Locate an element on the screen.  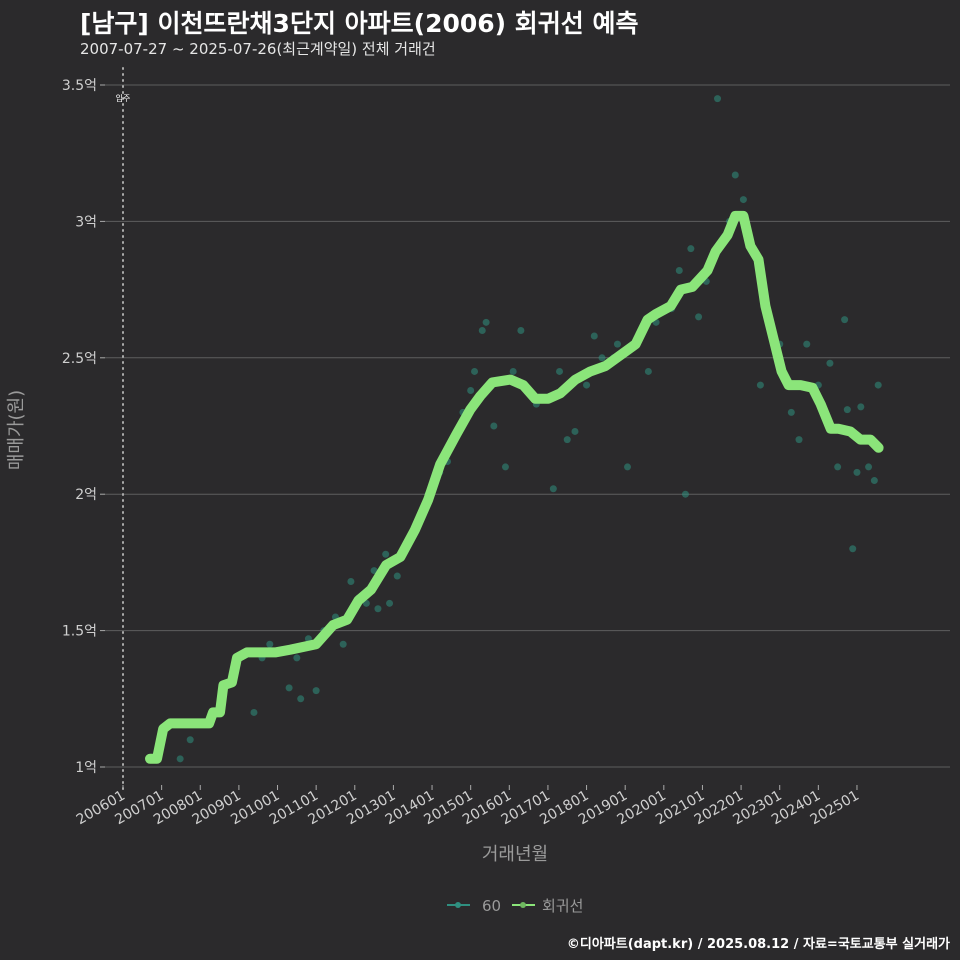
y-tick-label: 1억 is located at coordinates (86, 768).